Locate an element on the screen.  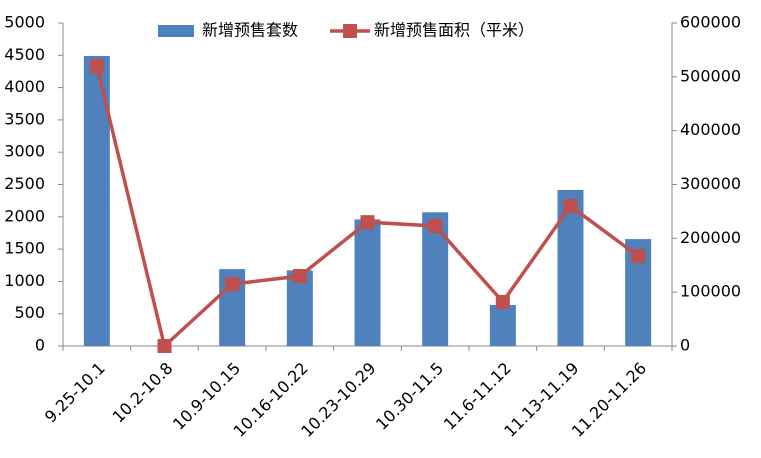
legend-label: 新增预售套数 is located at coordinates (250, 30).